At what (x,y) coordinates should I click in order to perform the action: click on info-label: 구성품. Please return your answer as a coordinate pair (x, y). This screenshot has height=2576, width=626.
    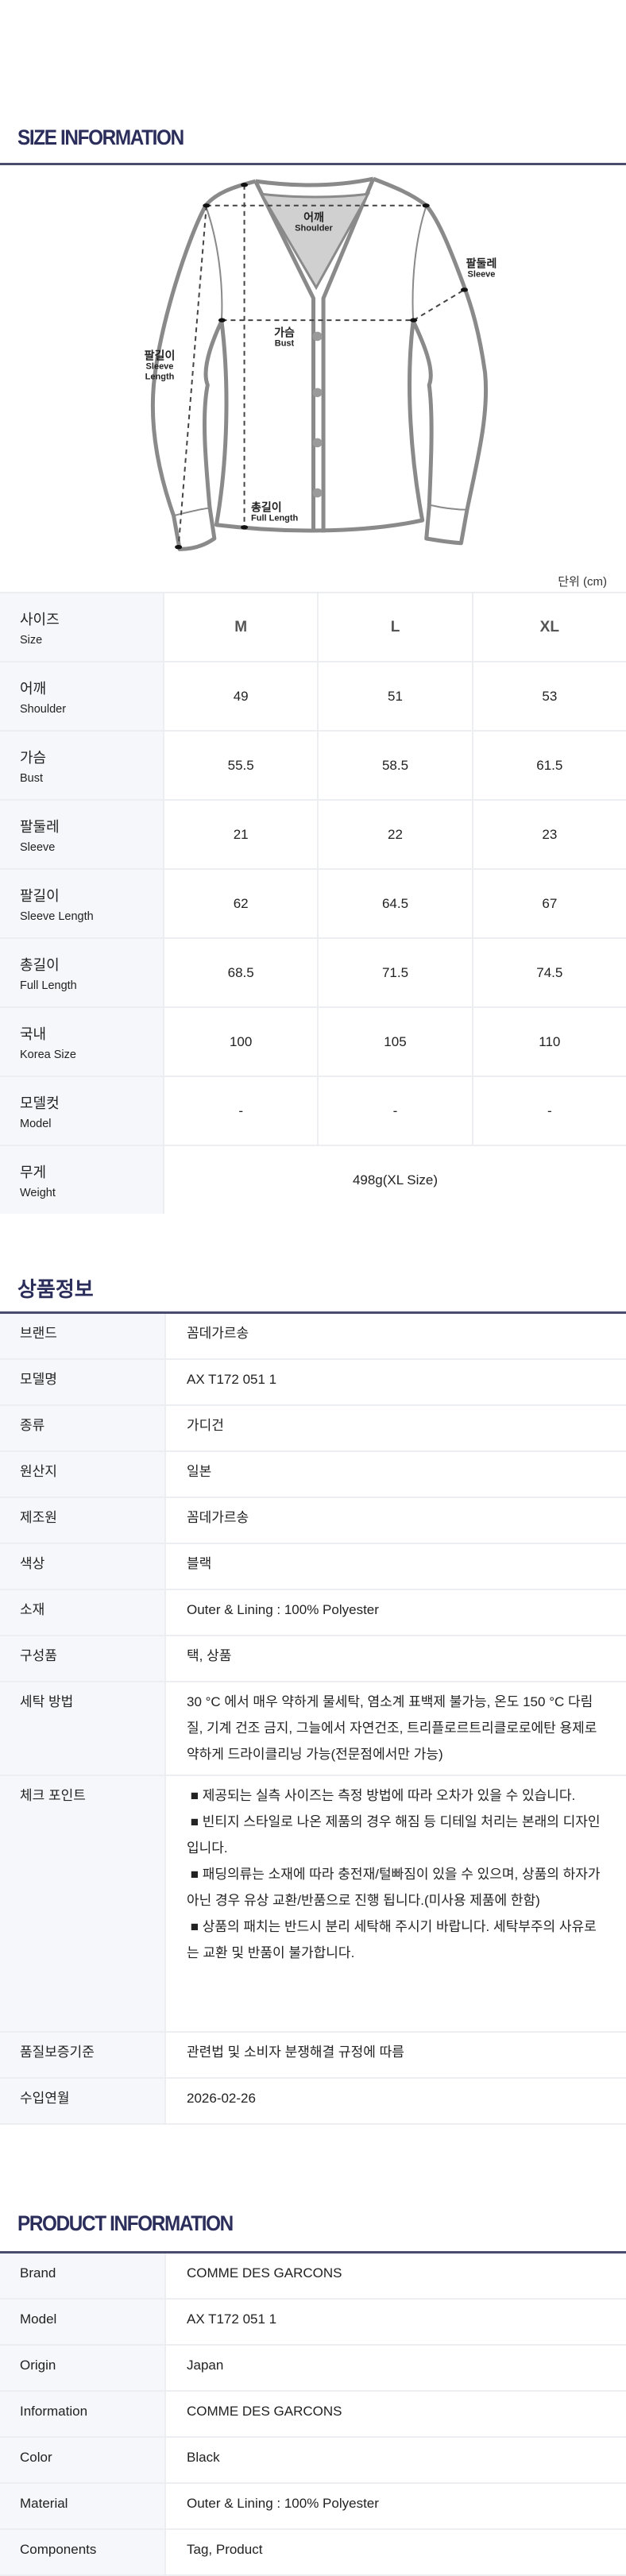
    Looking at the image, I should click on (83, 1659).